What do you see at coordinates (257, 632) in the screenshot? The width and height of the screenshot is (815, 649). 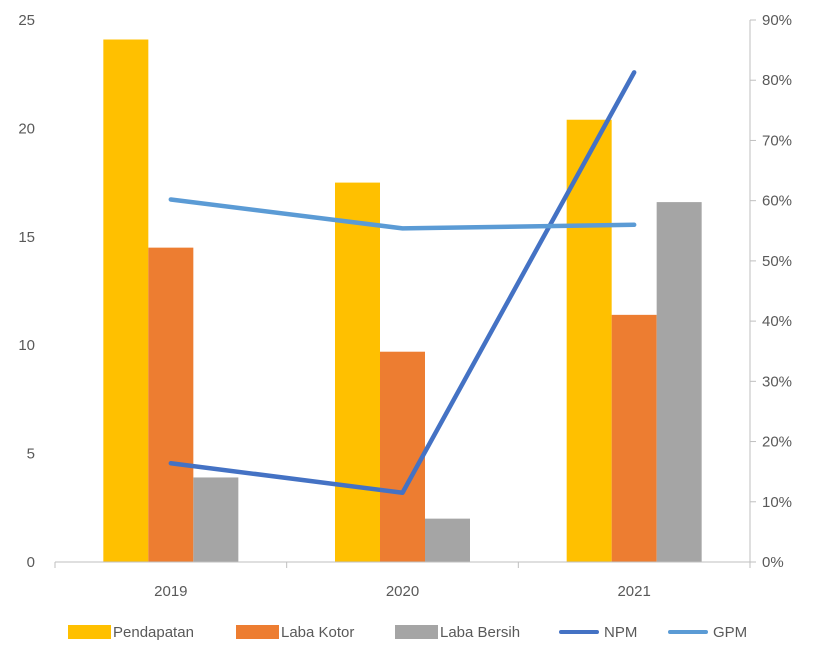 I see `legend-swatch-laba-kotor` at bounding box center [257, 632].